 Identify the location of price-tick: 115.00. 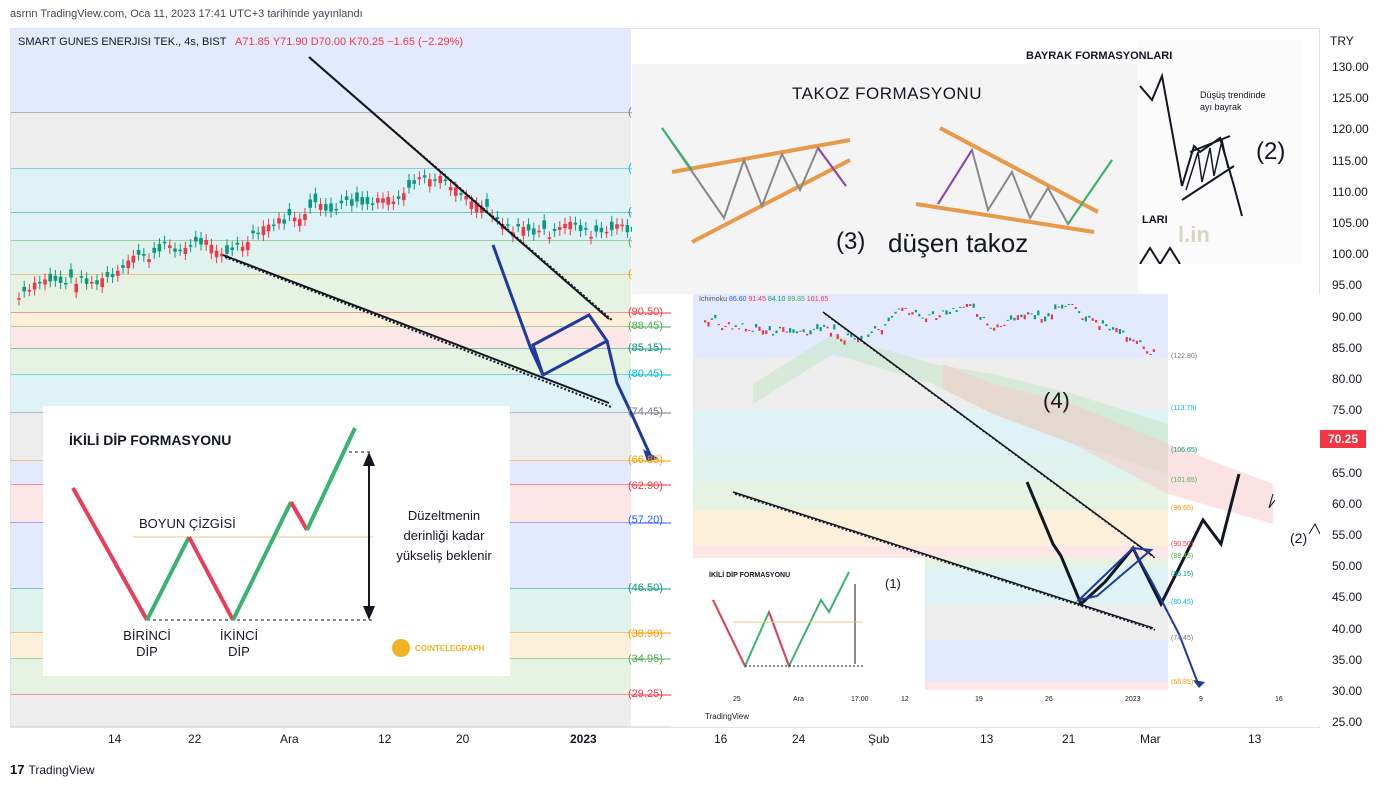
(1350, 160).